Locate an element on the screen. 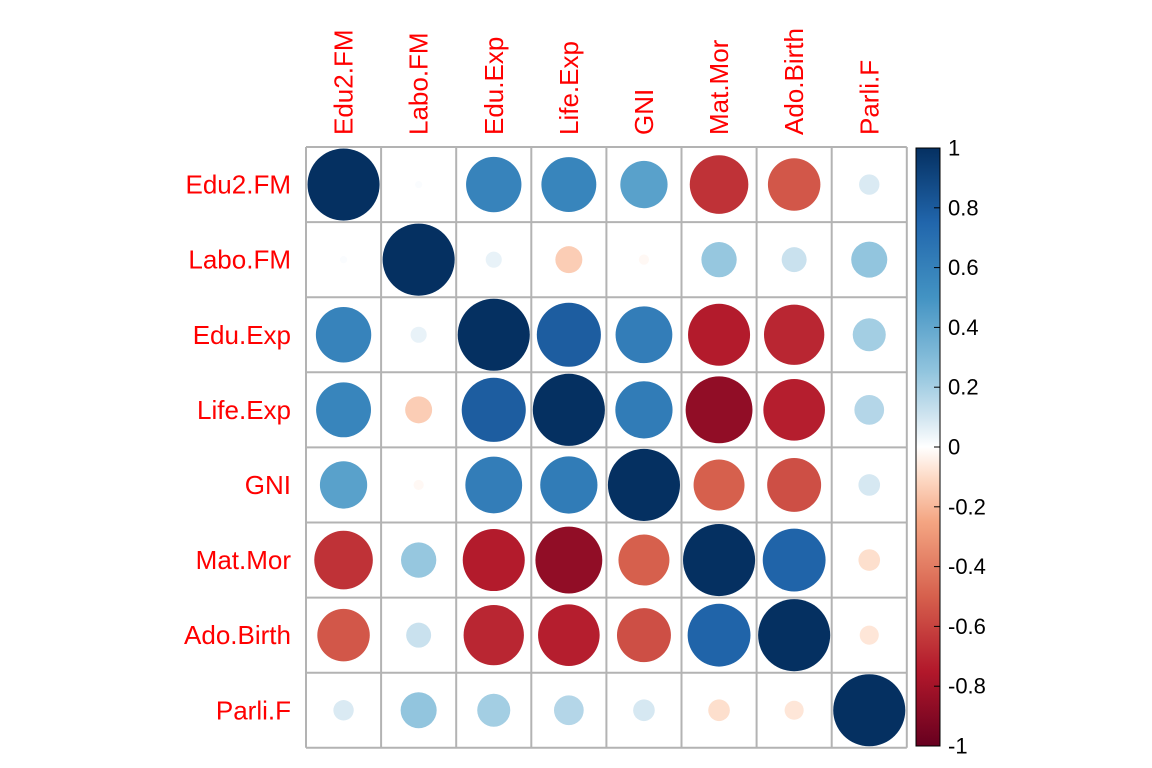  column-label: Ado.Birth is located at coordinates (794, 81).